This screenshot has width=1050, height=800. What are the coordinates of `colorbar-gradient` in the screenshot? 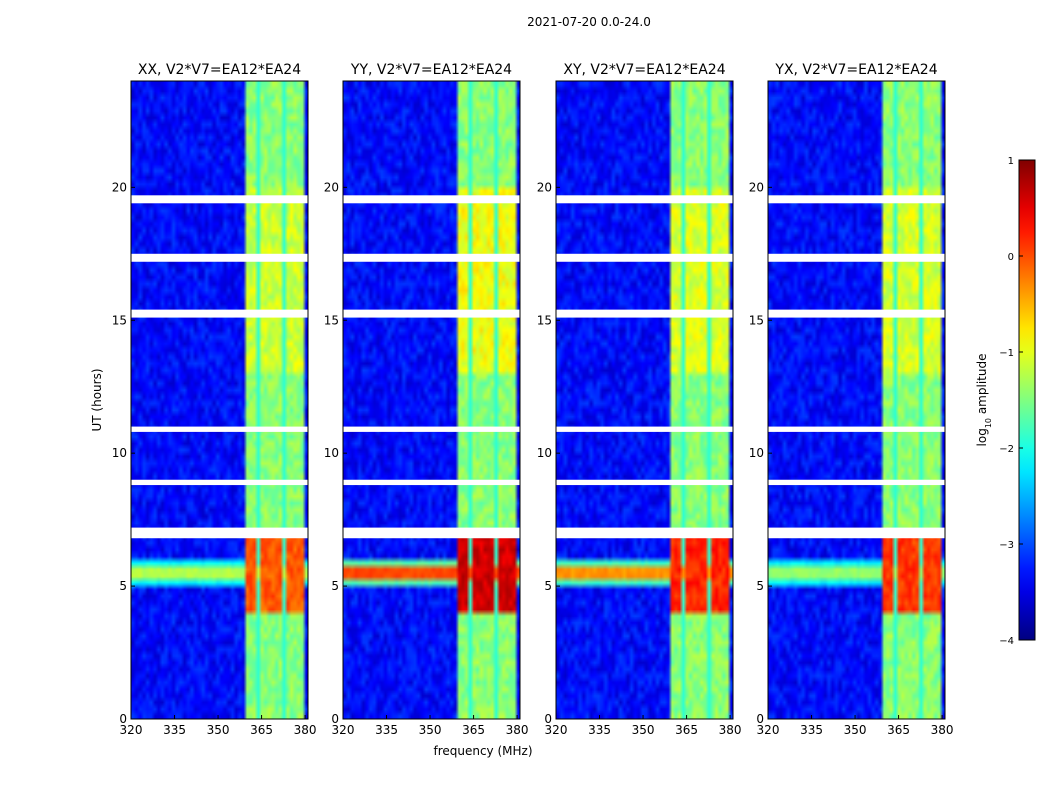 It's located at (1027, 400).